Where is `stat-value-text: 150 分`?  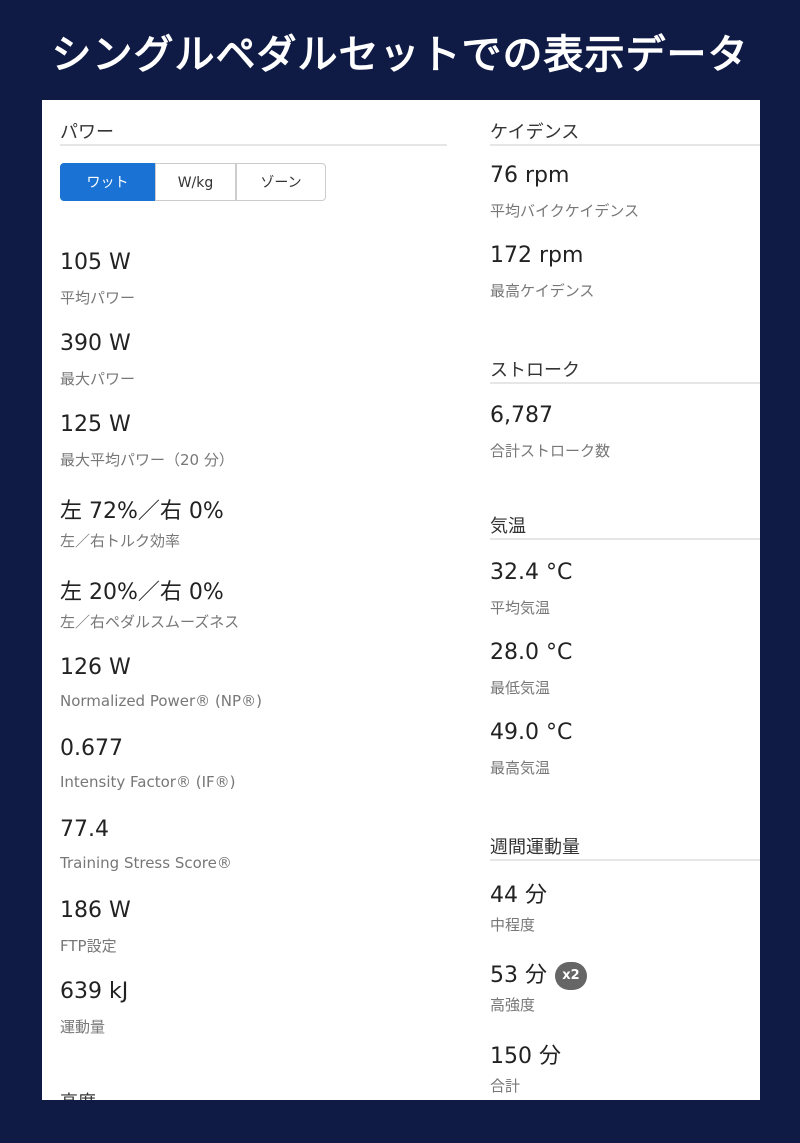 stat-value-text: 150 分 is located at coordinates (525, 1056).